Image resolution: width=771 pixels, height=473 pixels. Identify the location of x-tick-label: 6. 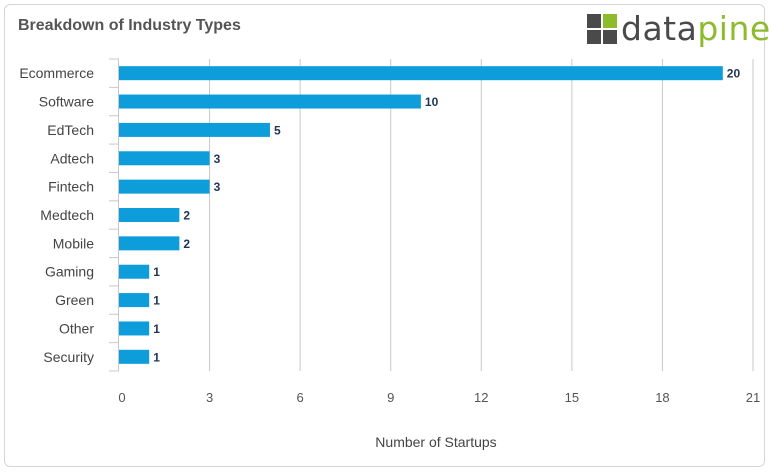
(300, 397).